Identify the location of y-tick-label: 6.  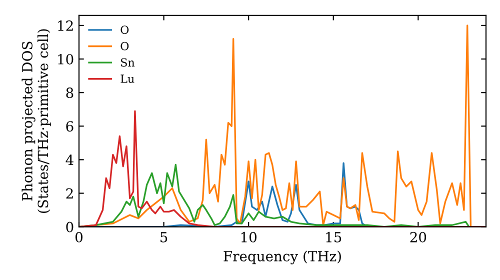
(70, 126).